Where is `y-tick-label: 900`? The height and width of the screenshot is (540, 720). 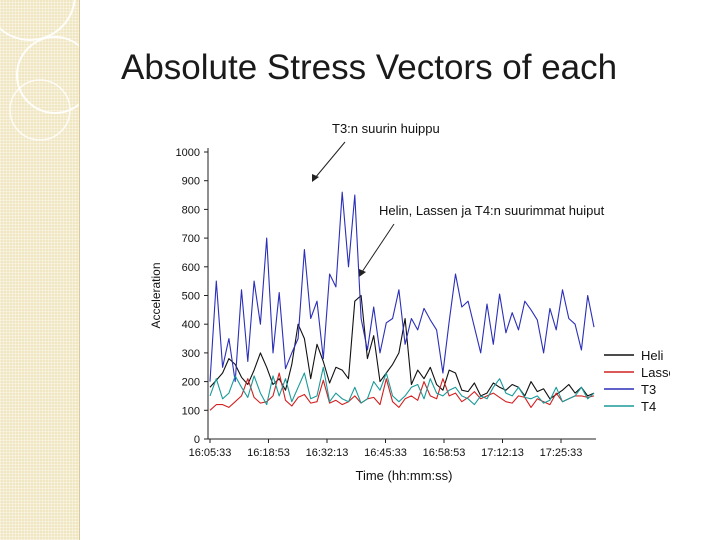 y-tick-label: 900 is located at coordinates (191, 182).